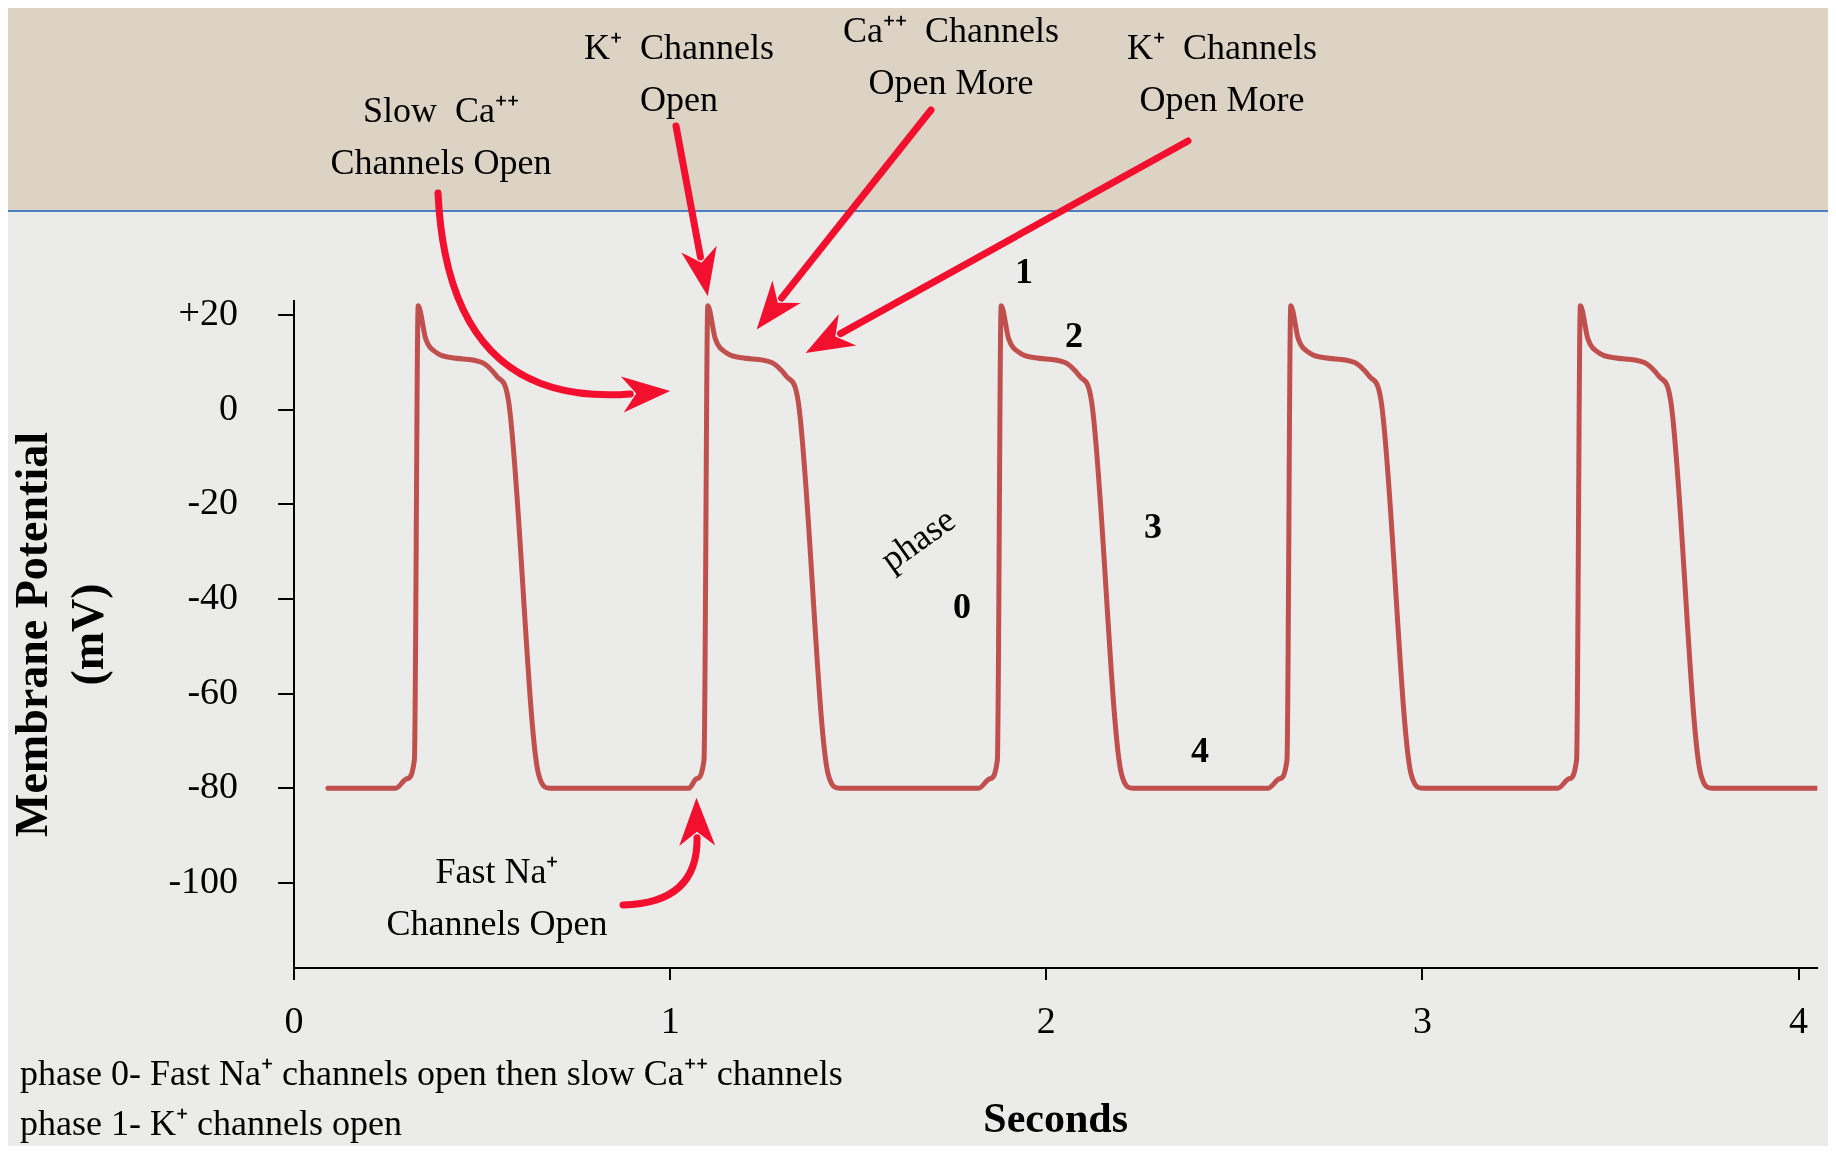 The image size is (1836, 1154). I want to click on x-tick-label: 4, so click(1798, 1019).